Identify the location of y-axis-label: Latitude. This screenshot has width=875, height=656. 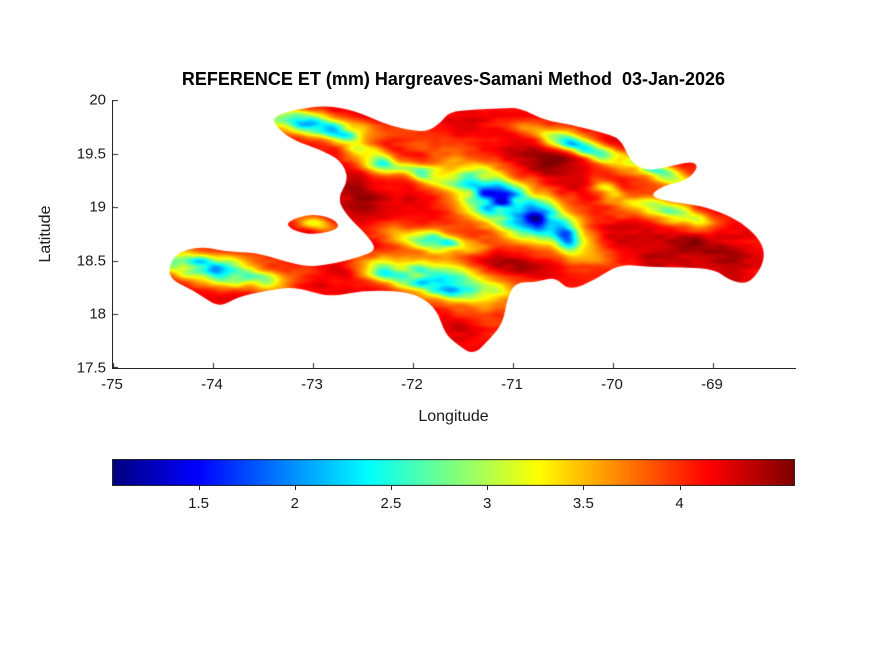
(45, 234).